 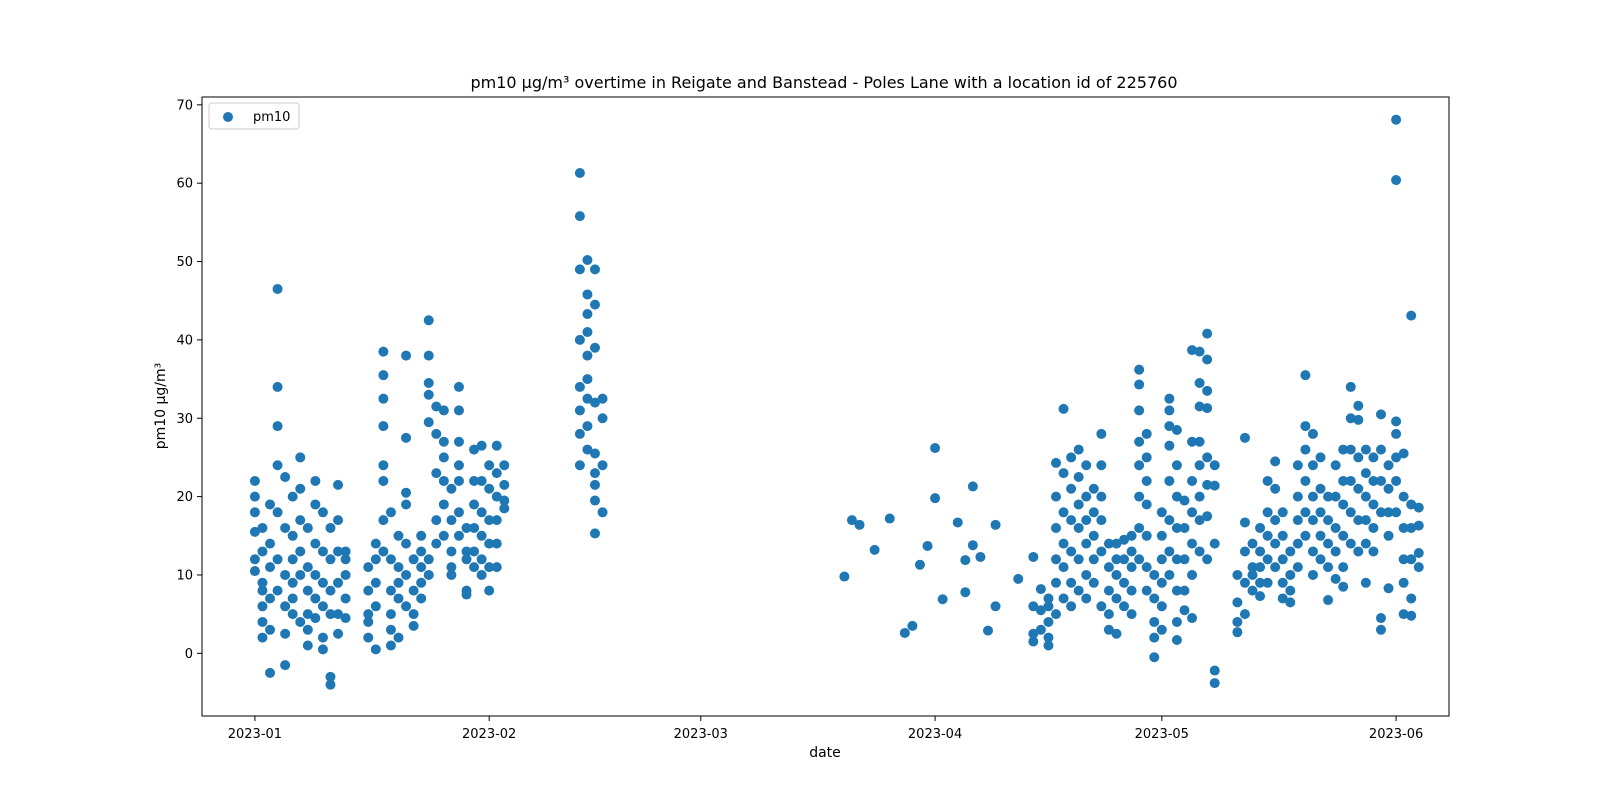 What do you see at coordinates (701, 734) in the screenshot?
I see `x-tick-label: 2023-03` at bounding box center [701, 734].